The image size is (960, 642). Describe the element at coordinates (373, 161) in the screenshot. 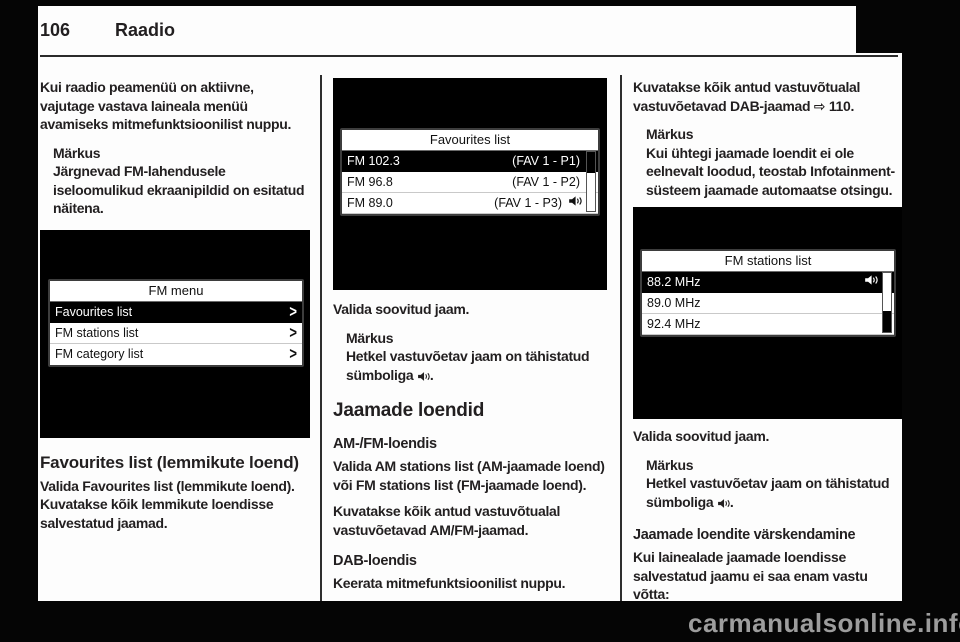

I see `station-frequency: FM 102.3` at that location.